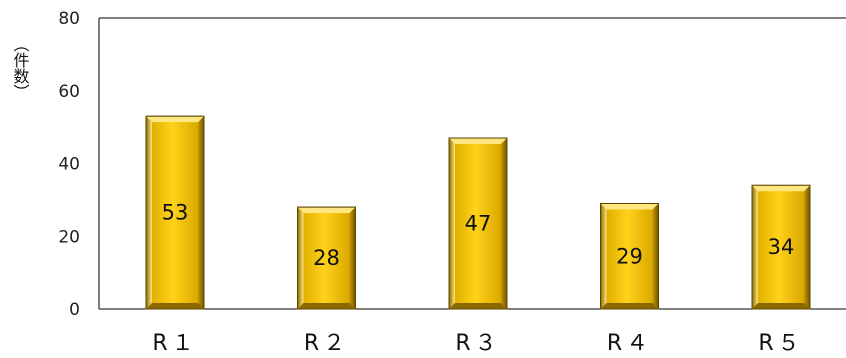 The height and width of the screenshot is (358, 846). I want to click on data-label: 29, so click(629, 256).